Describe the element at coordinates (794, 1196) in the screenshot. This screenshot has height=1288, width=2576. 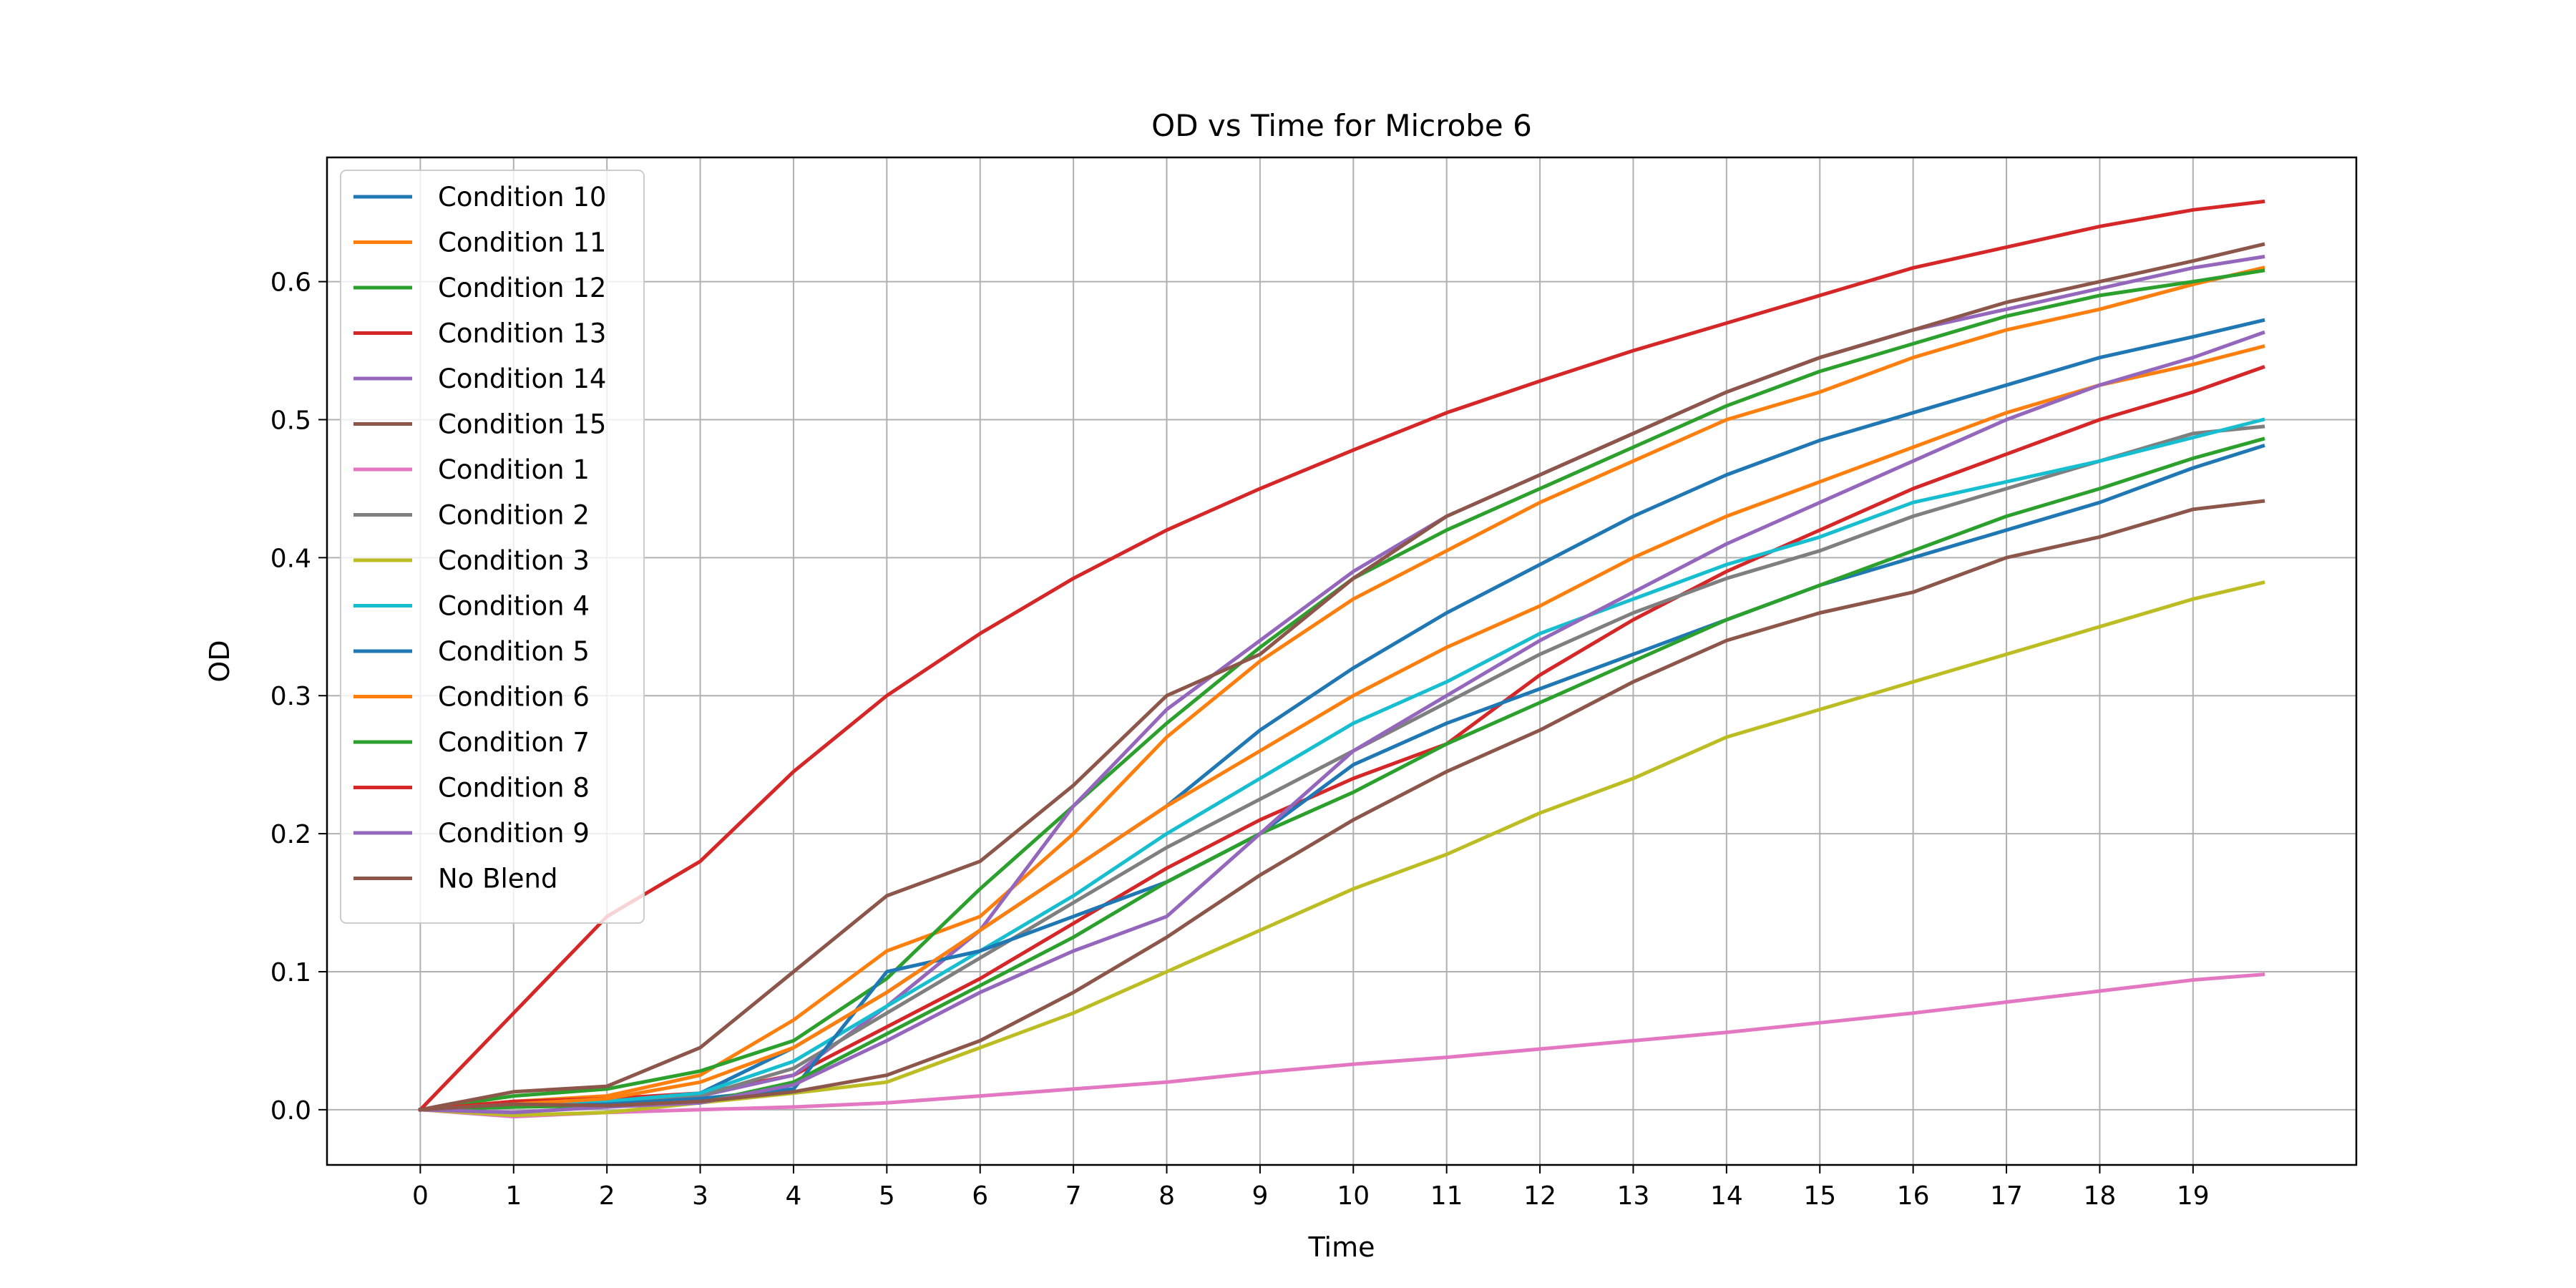
I see `x-tick-label: 4` at that location.